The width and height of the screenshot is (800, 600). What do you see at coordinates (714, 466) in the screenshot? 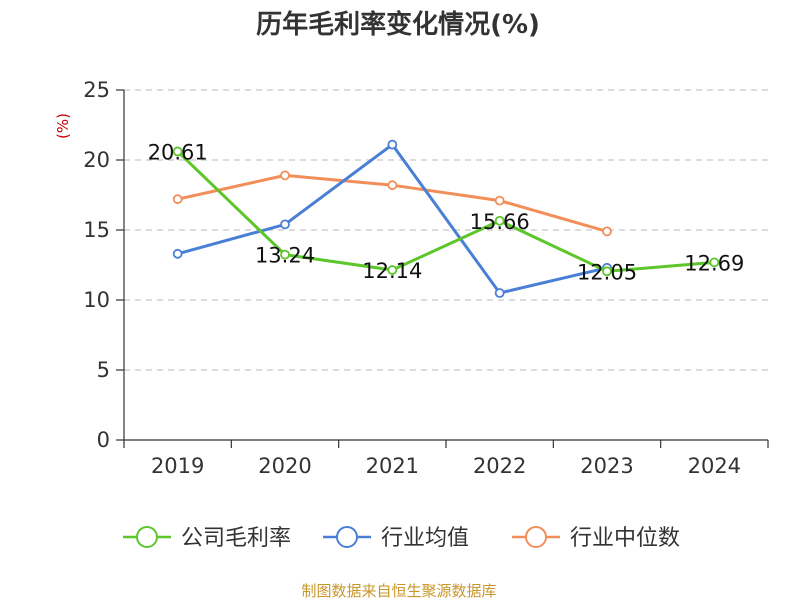
I see `x-tick-label: 2024` at bounding box center [714, 466].